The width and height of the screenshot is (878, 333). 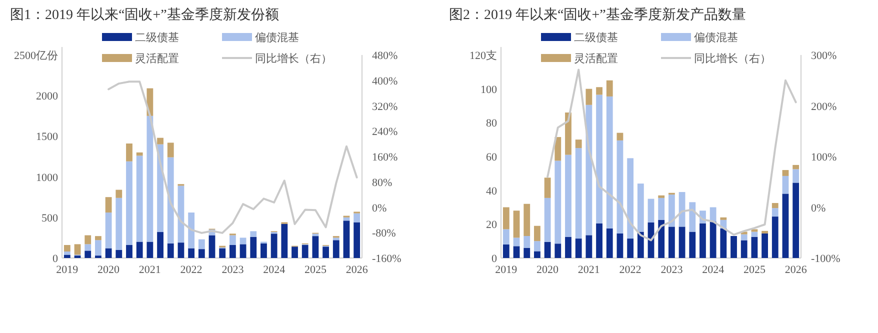 I want to click on y-tick-label: 500, so click(x=50, y=218).